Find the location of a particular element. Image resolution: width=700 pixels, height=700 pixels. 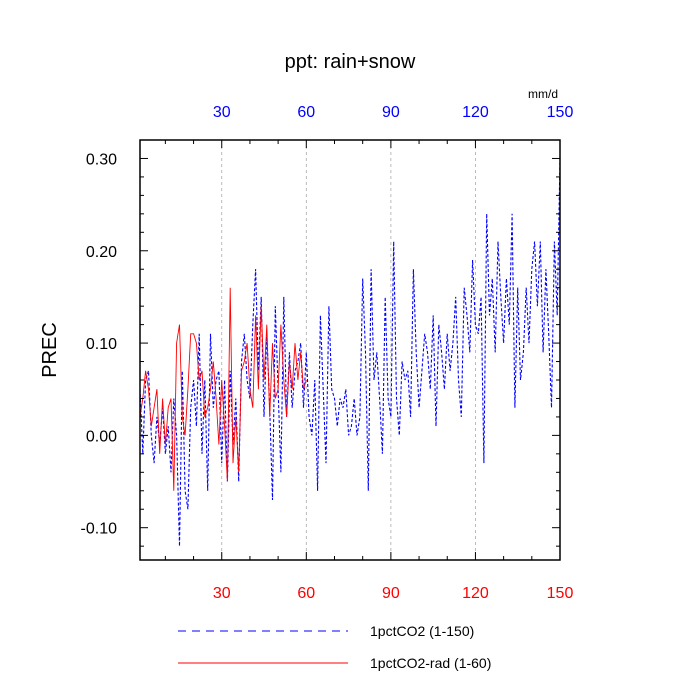

legend-label-1: 1pctCO2 (1-150) is located at coordinates (422, 631).